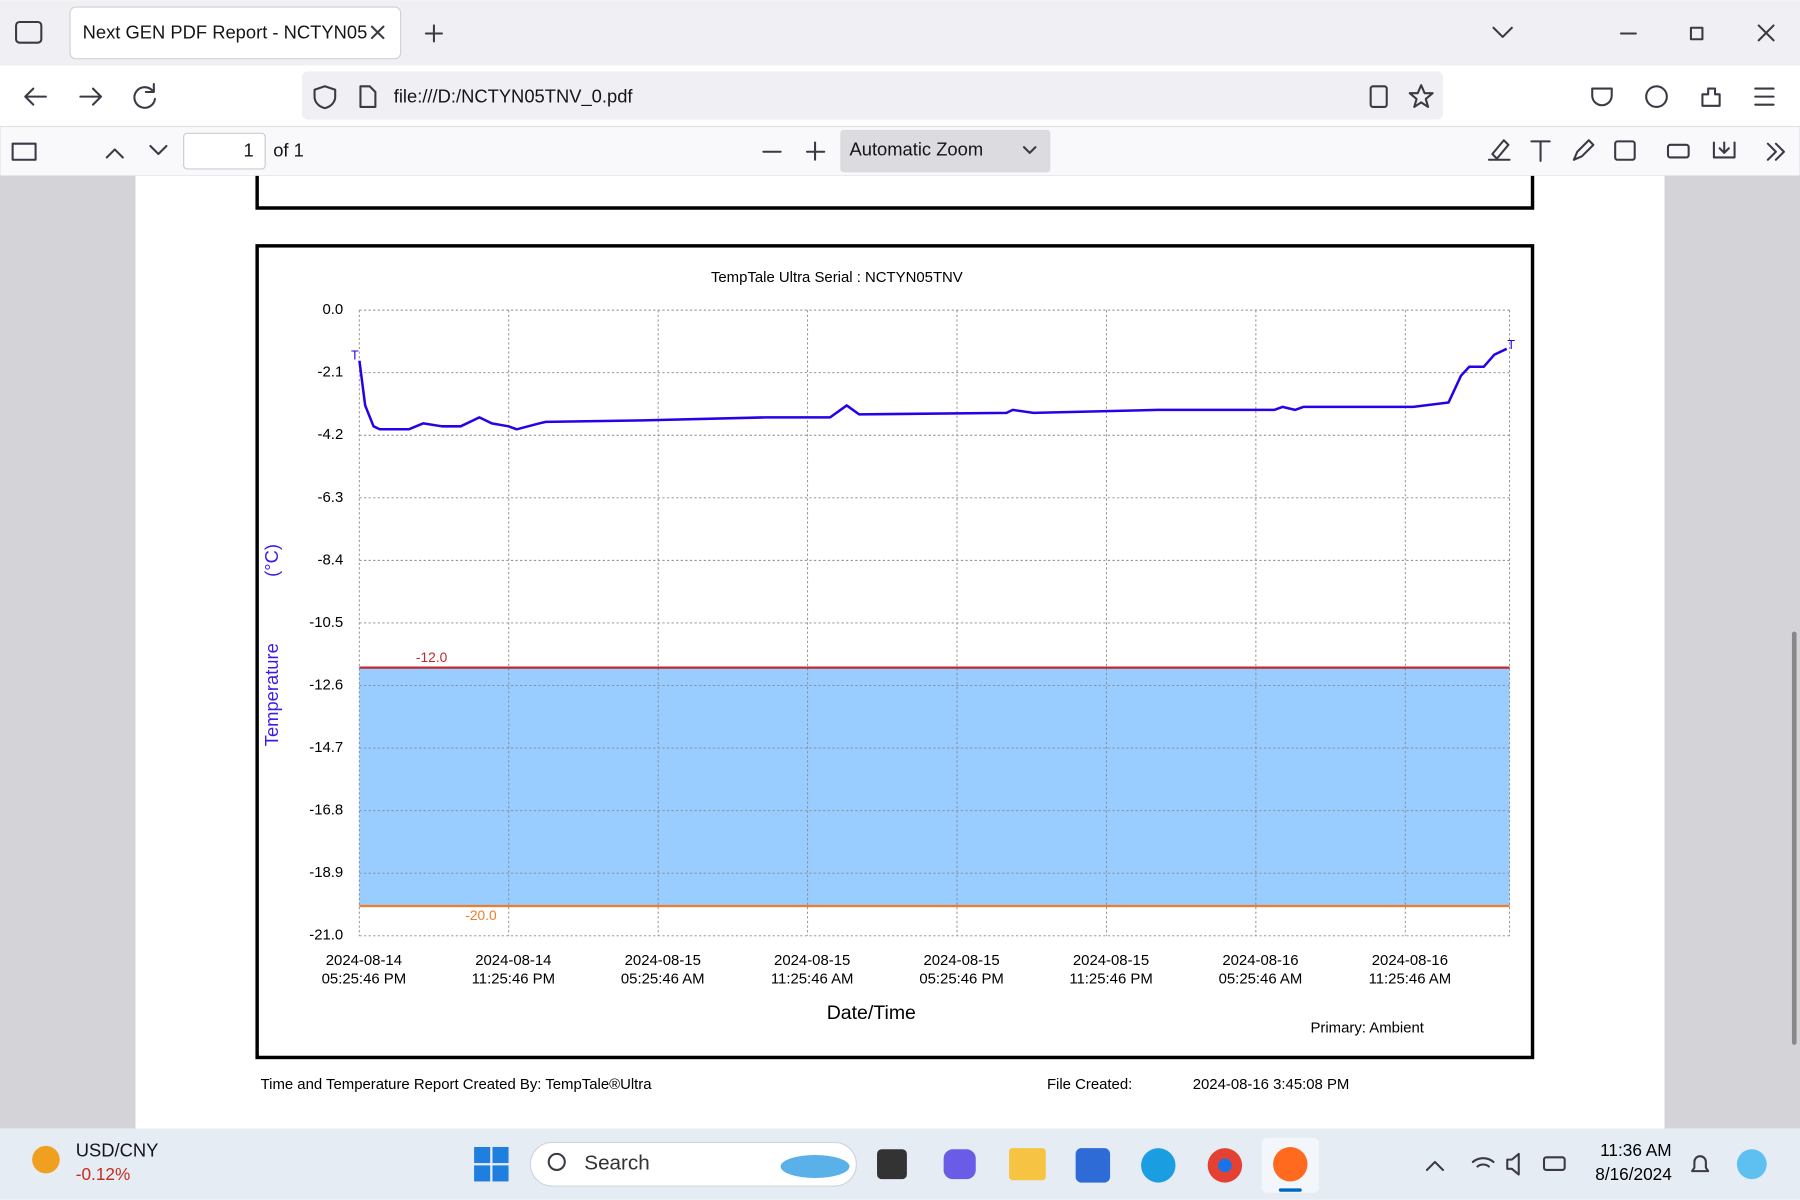 Image resolution: width=1800 pixels, height=1200 pixels. What do you see at coordinates (1775, 151) in the screenshot?
I see `more-tools` at bounding box center [1775, 151].